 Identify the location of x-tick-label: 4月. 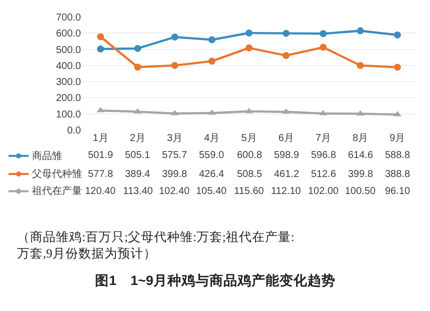
(212, 138).